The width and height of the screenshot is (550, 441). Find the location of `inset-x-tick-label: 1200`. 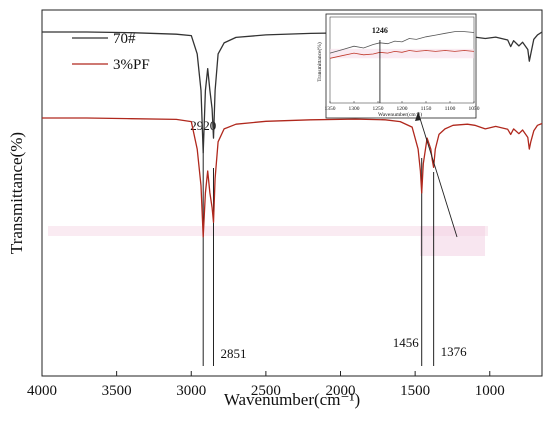

inset-x-tick-label: 1200 is located at coordinates (402, 109).